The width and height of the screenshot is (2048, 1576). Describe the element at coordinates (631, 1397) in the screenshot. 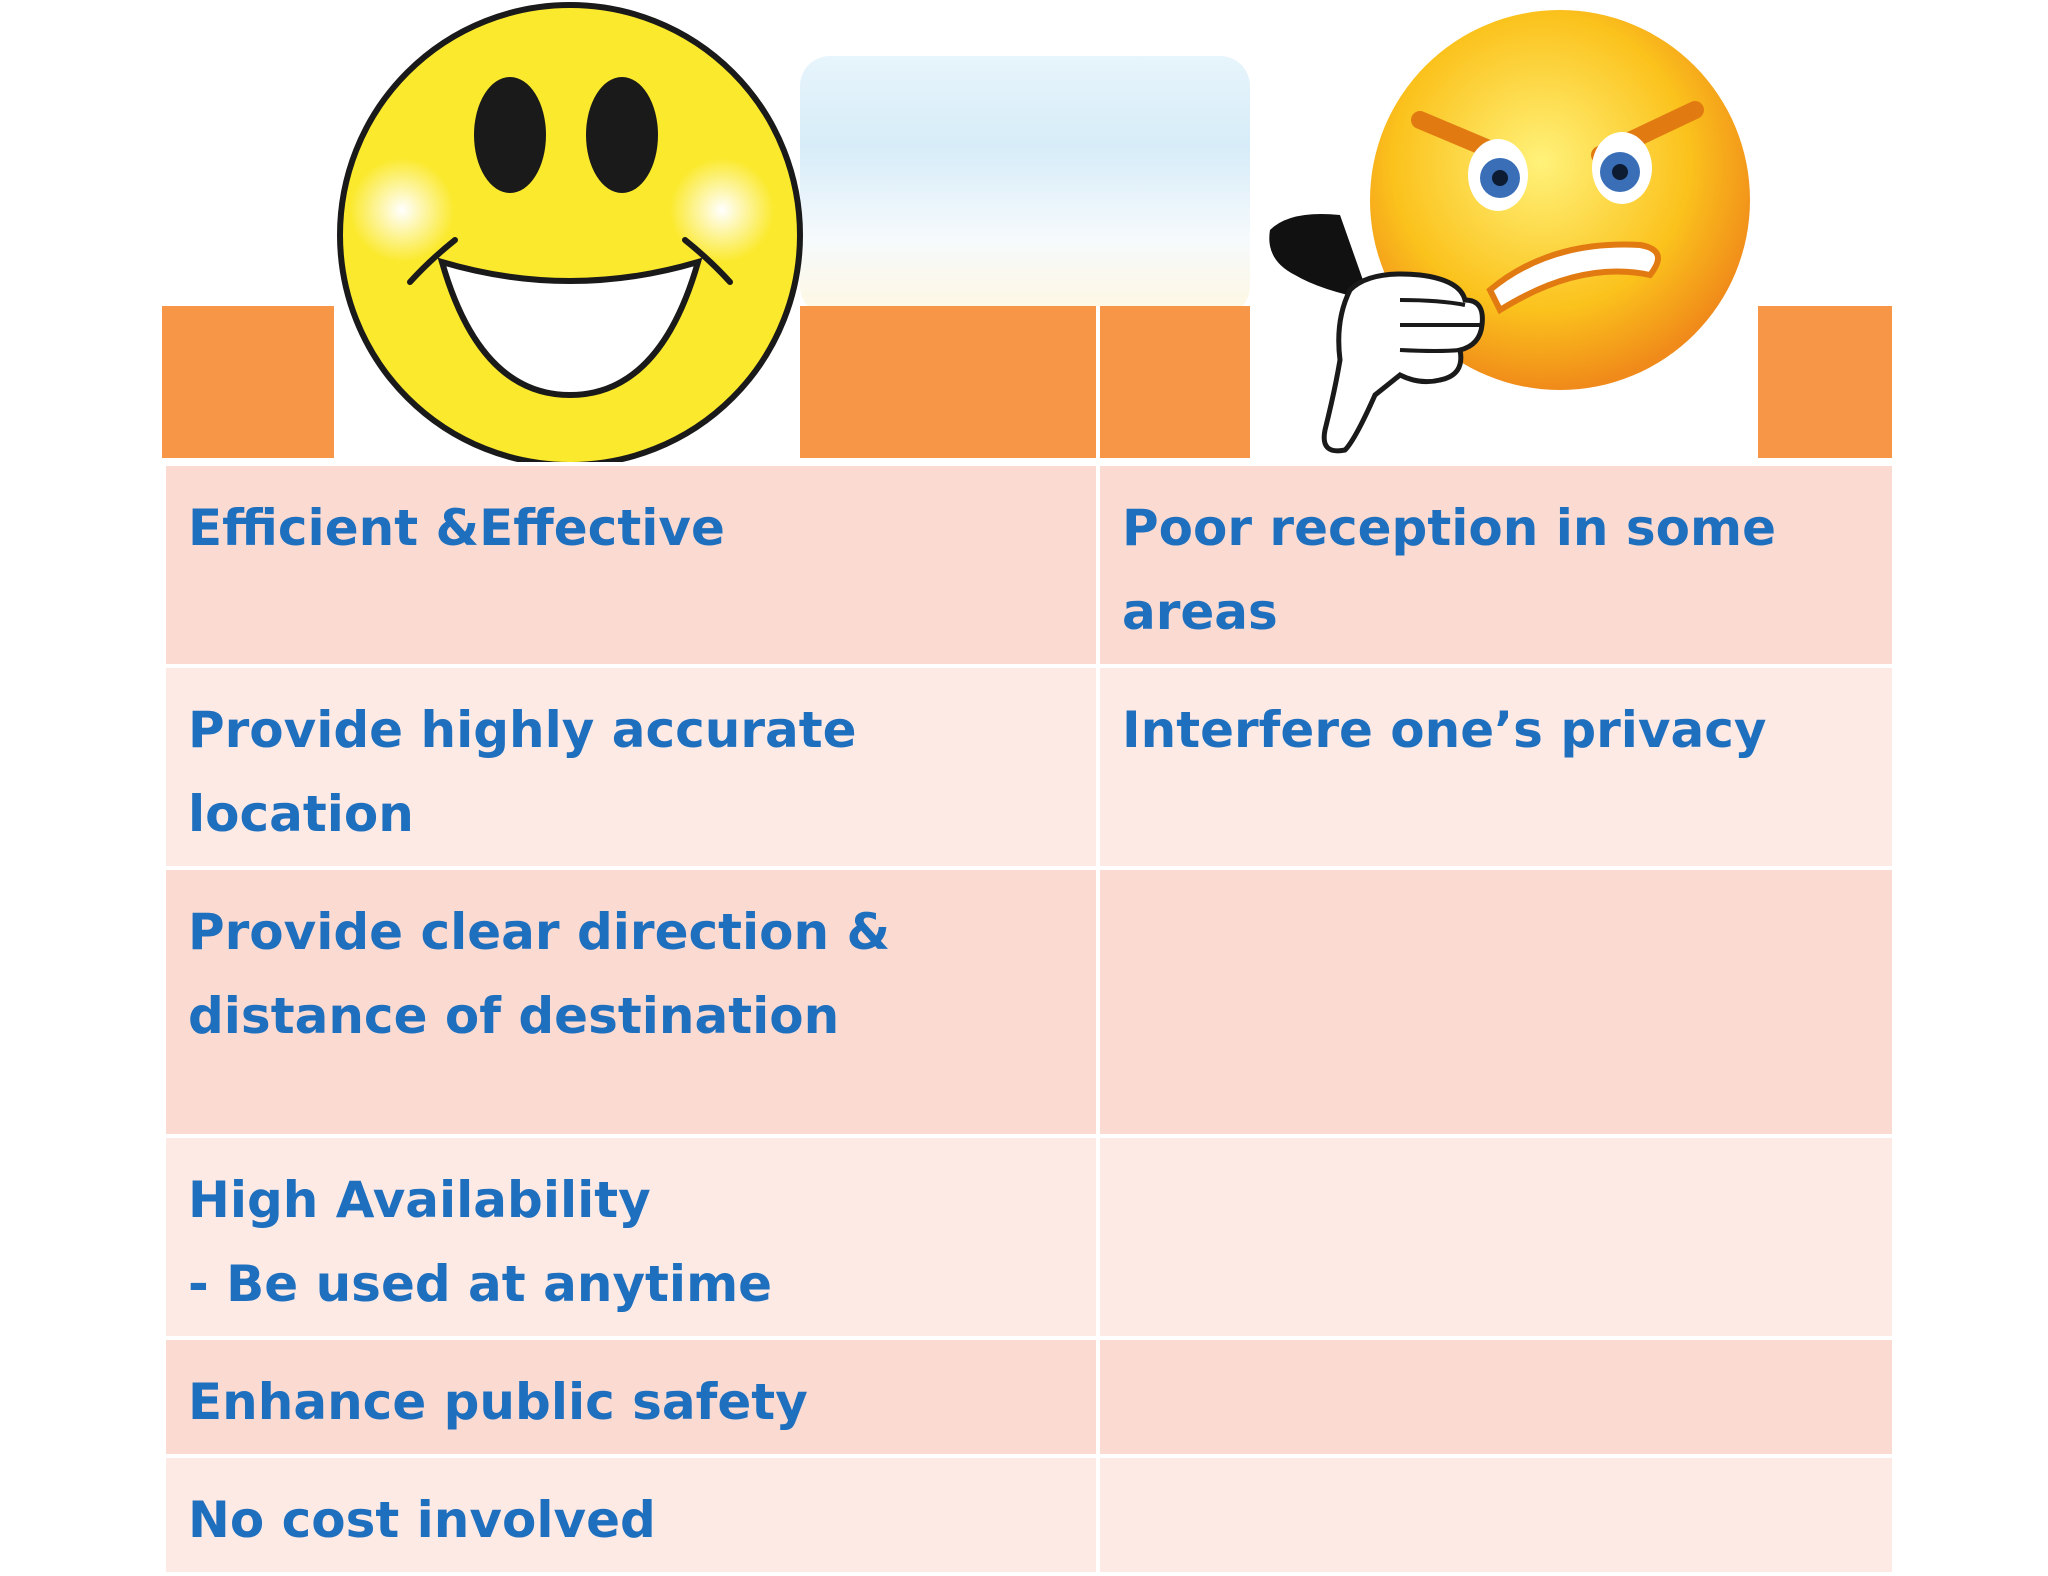

I see `pro-cell: Enhance public safety` at that location.